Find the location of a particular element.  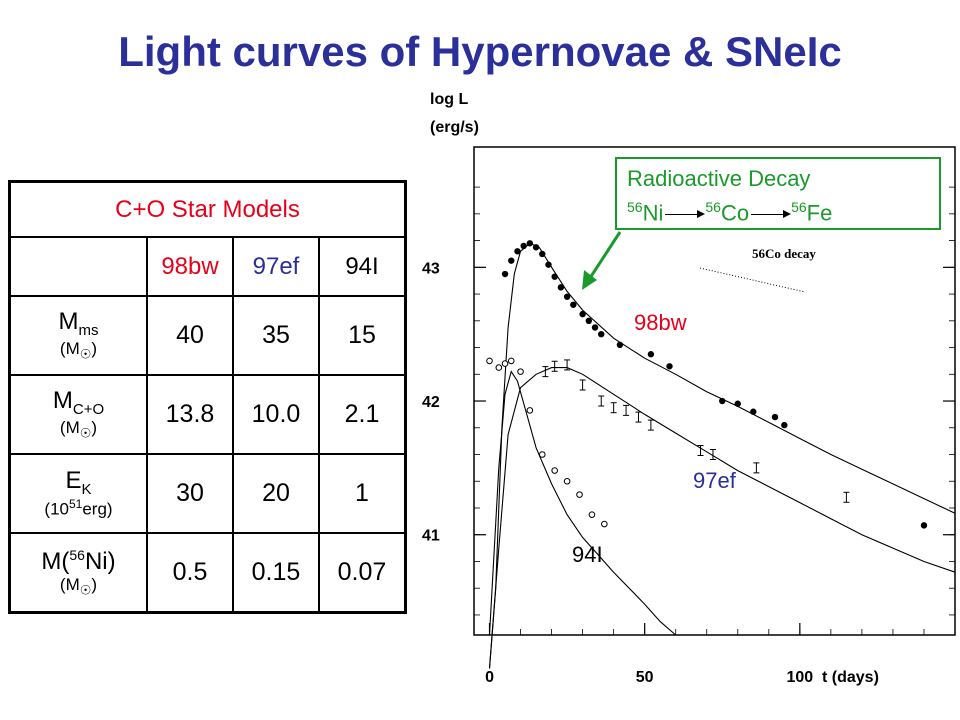

co-decay-label: 56Co decay is located at coordinates (784, 253).